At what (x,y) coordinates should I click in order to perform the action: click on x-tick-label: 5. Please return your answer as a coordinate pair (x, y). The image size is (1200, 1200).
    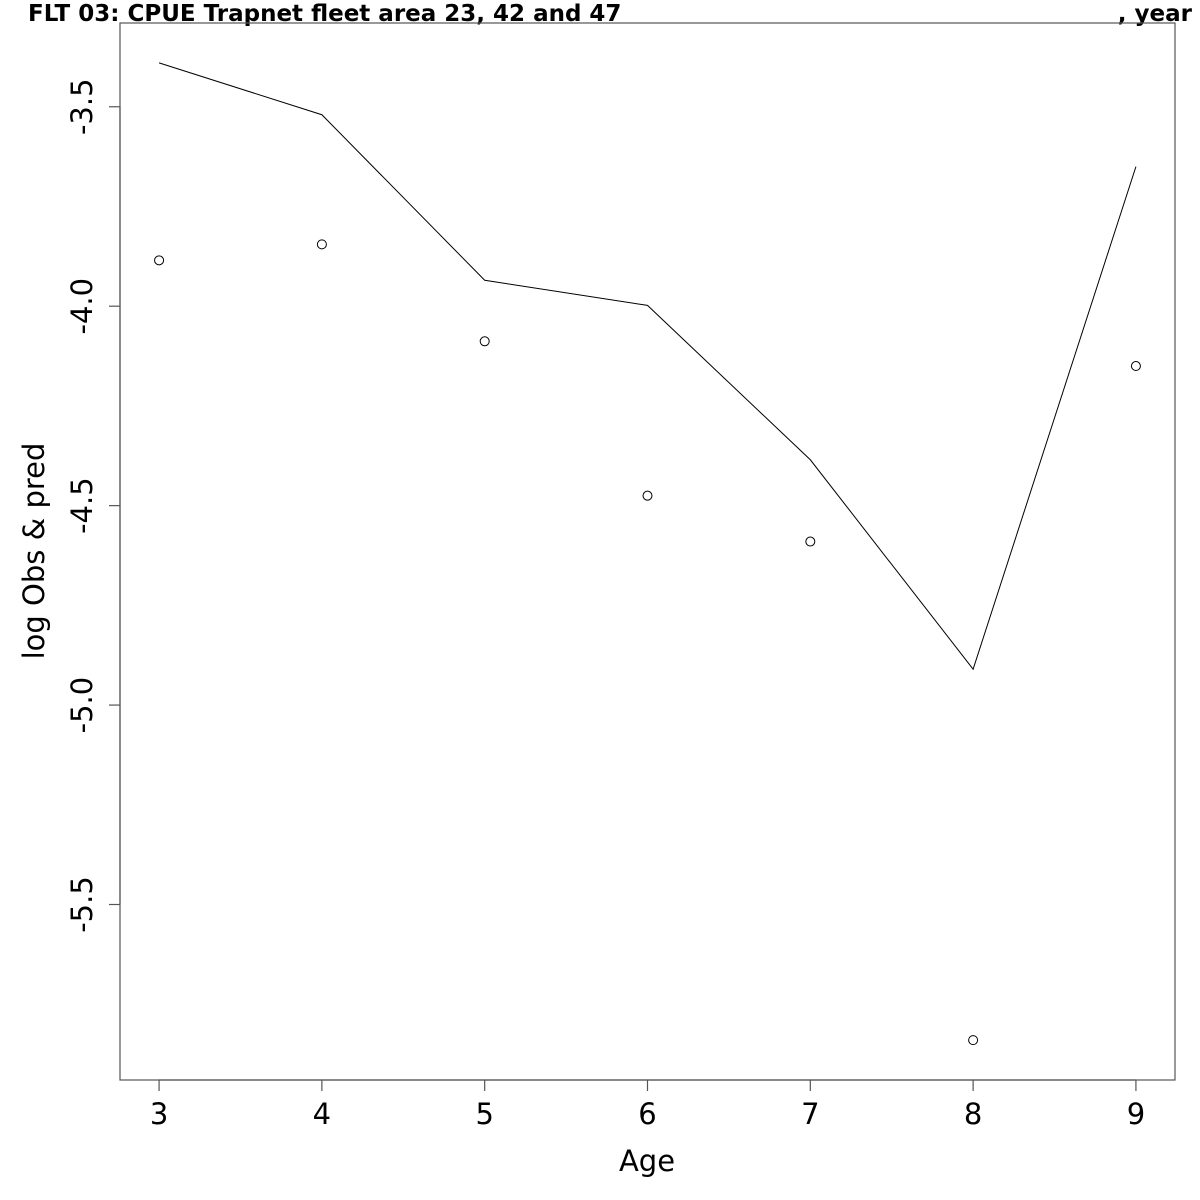
    Looking at the image, I should click on (484, 1114).